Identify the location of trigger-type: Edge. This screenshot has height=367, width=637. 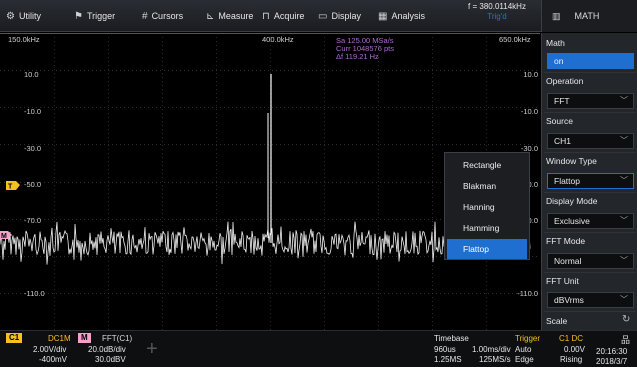
(524, 359).